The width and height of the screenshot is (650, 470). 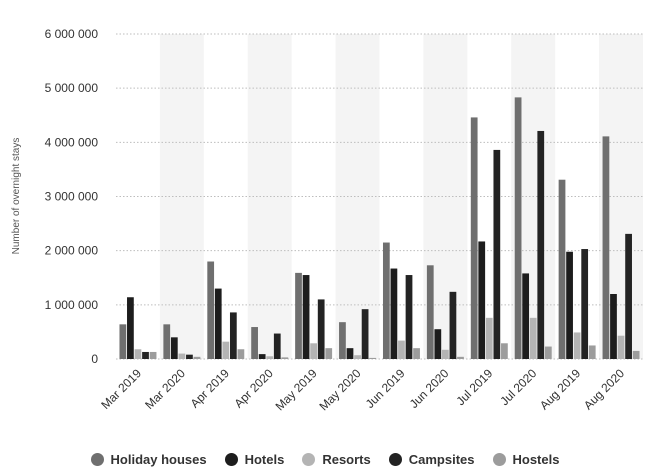 I want to click on legend-item: Resorts, so click(x=336, y=459).